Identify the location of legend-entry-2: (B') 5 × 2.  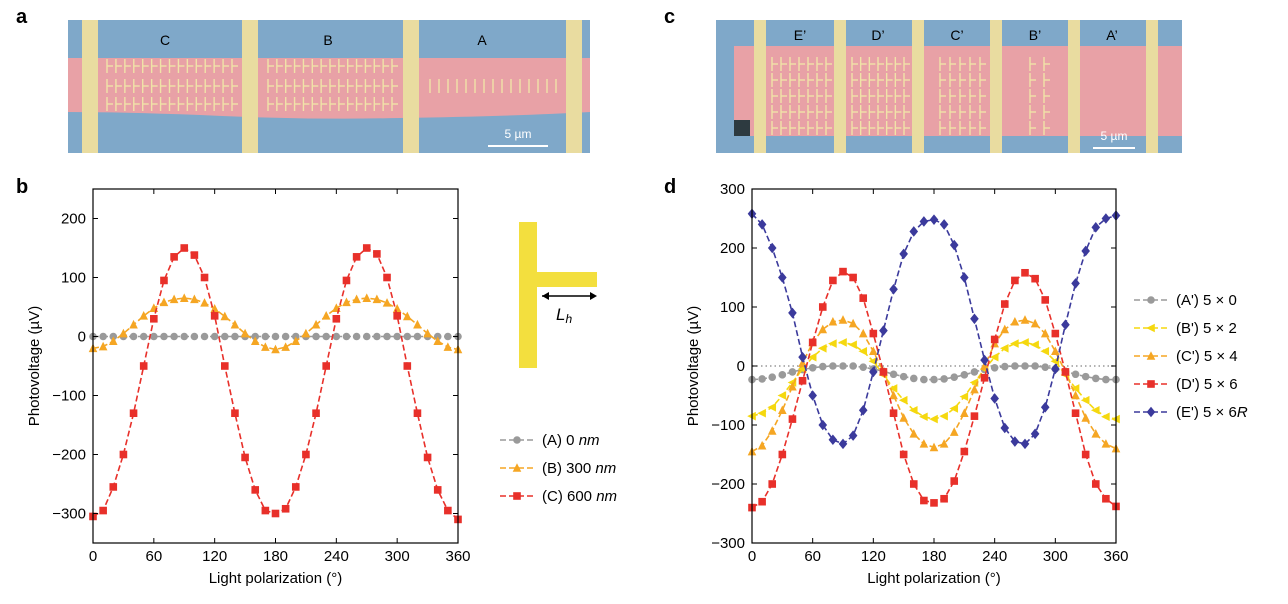
(1185, 328).